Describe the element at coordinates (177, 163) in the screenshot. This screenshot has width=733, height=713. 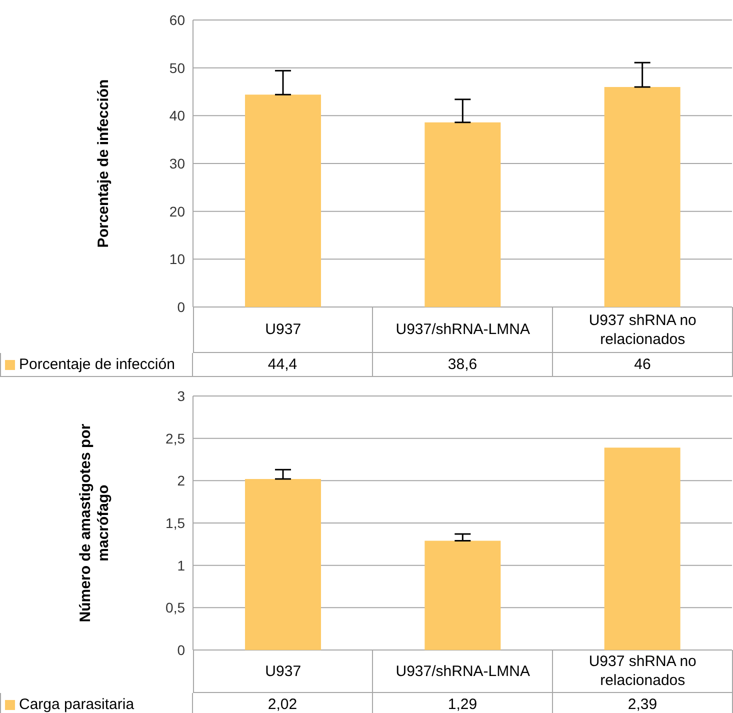
I see `y-tick-label: 30` at that location.